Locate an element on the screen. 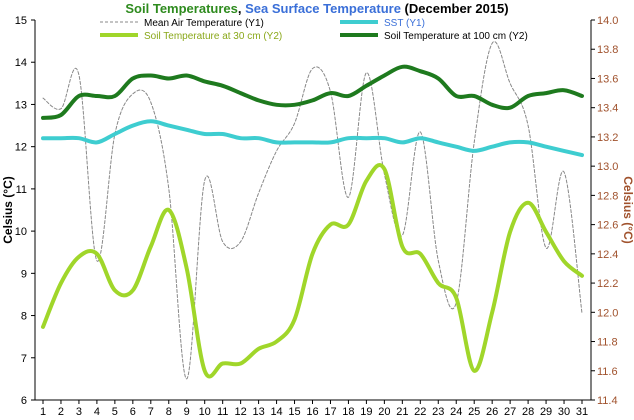  x-tick-label: 28 is located at coordinates (528, 412).